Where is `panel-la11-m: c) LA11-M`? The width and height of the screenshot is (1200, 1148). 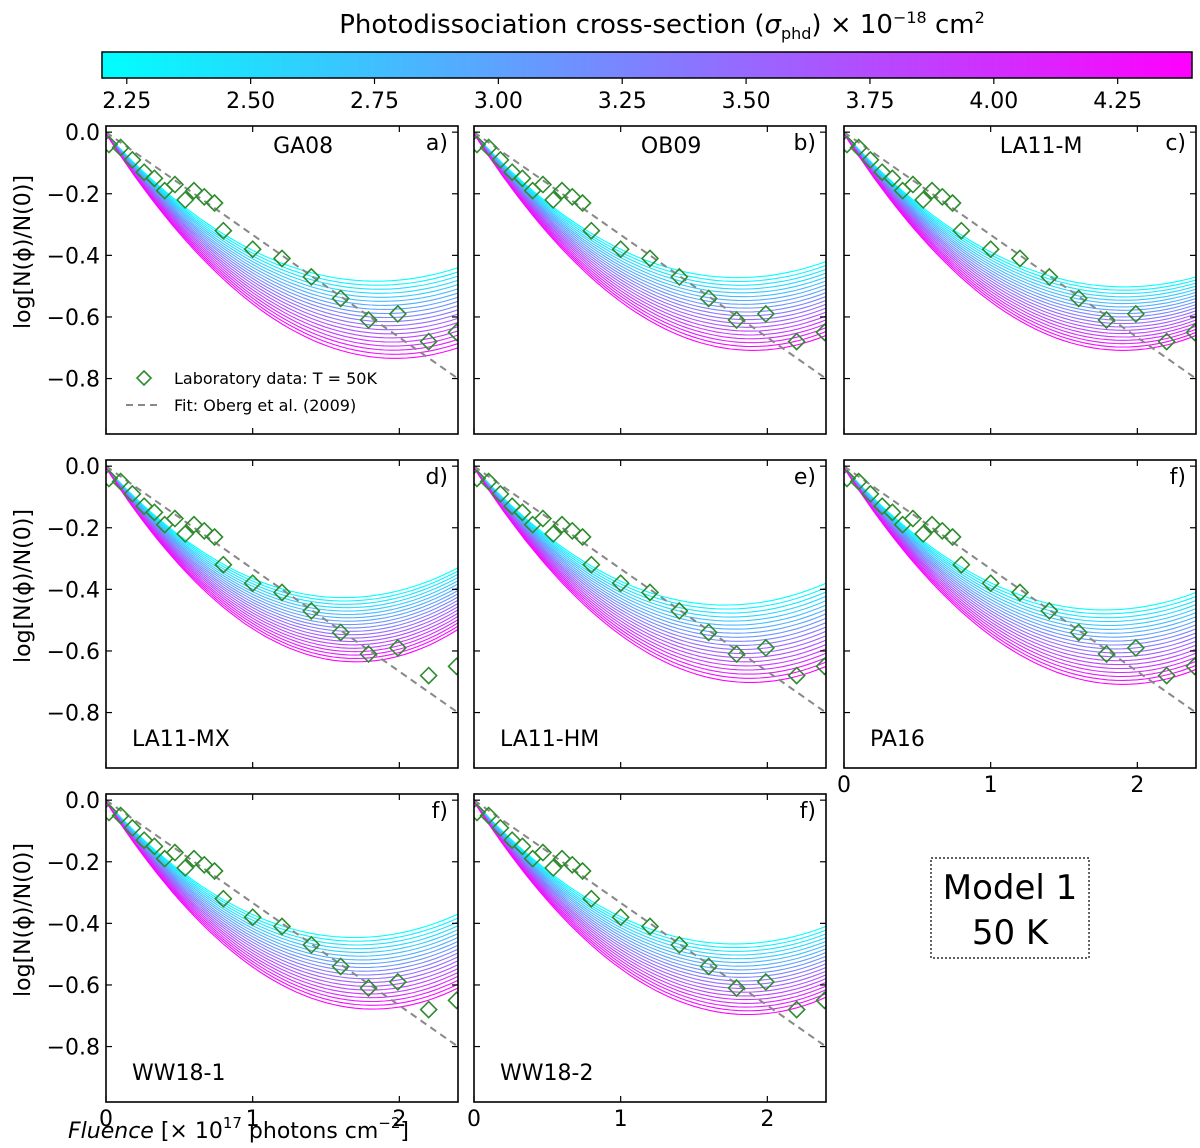 panel-la11-m: c) LA11-M is located at coordinates (1020, 280).